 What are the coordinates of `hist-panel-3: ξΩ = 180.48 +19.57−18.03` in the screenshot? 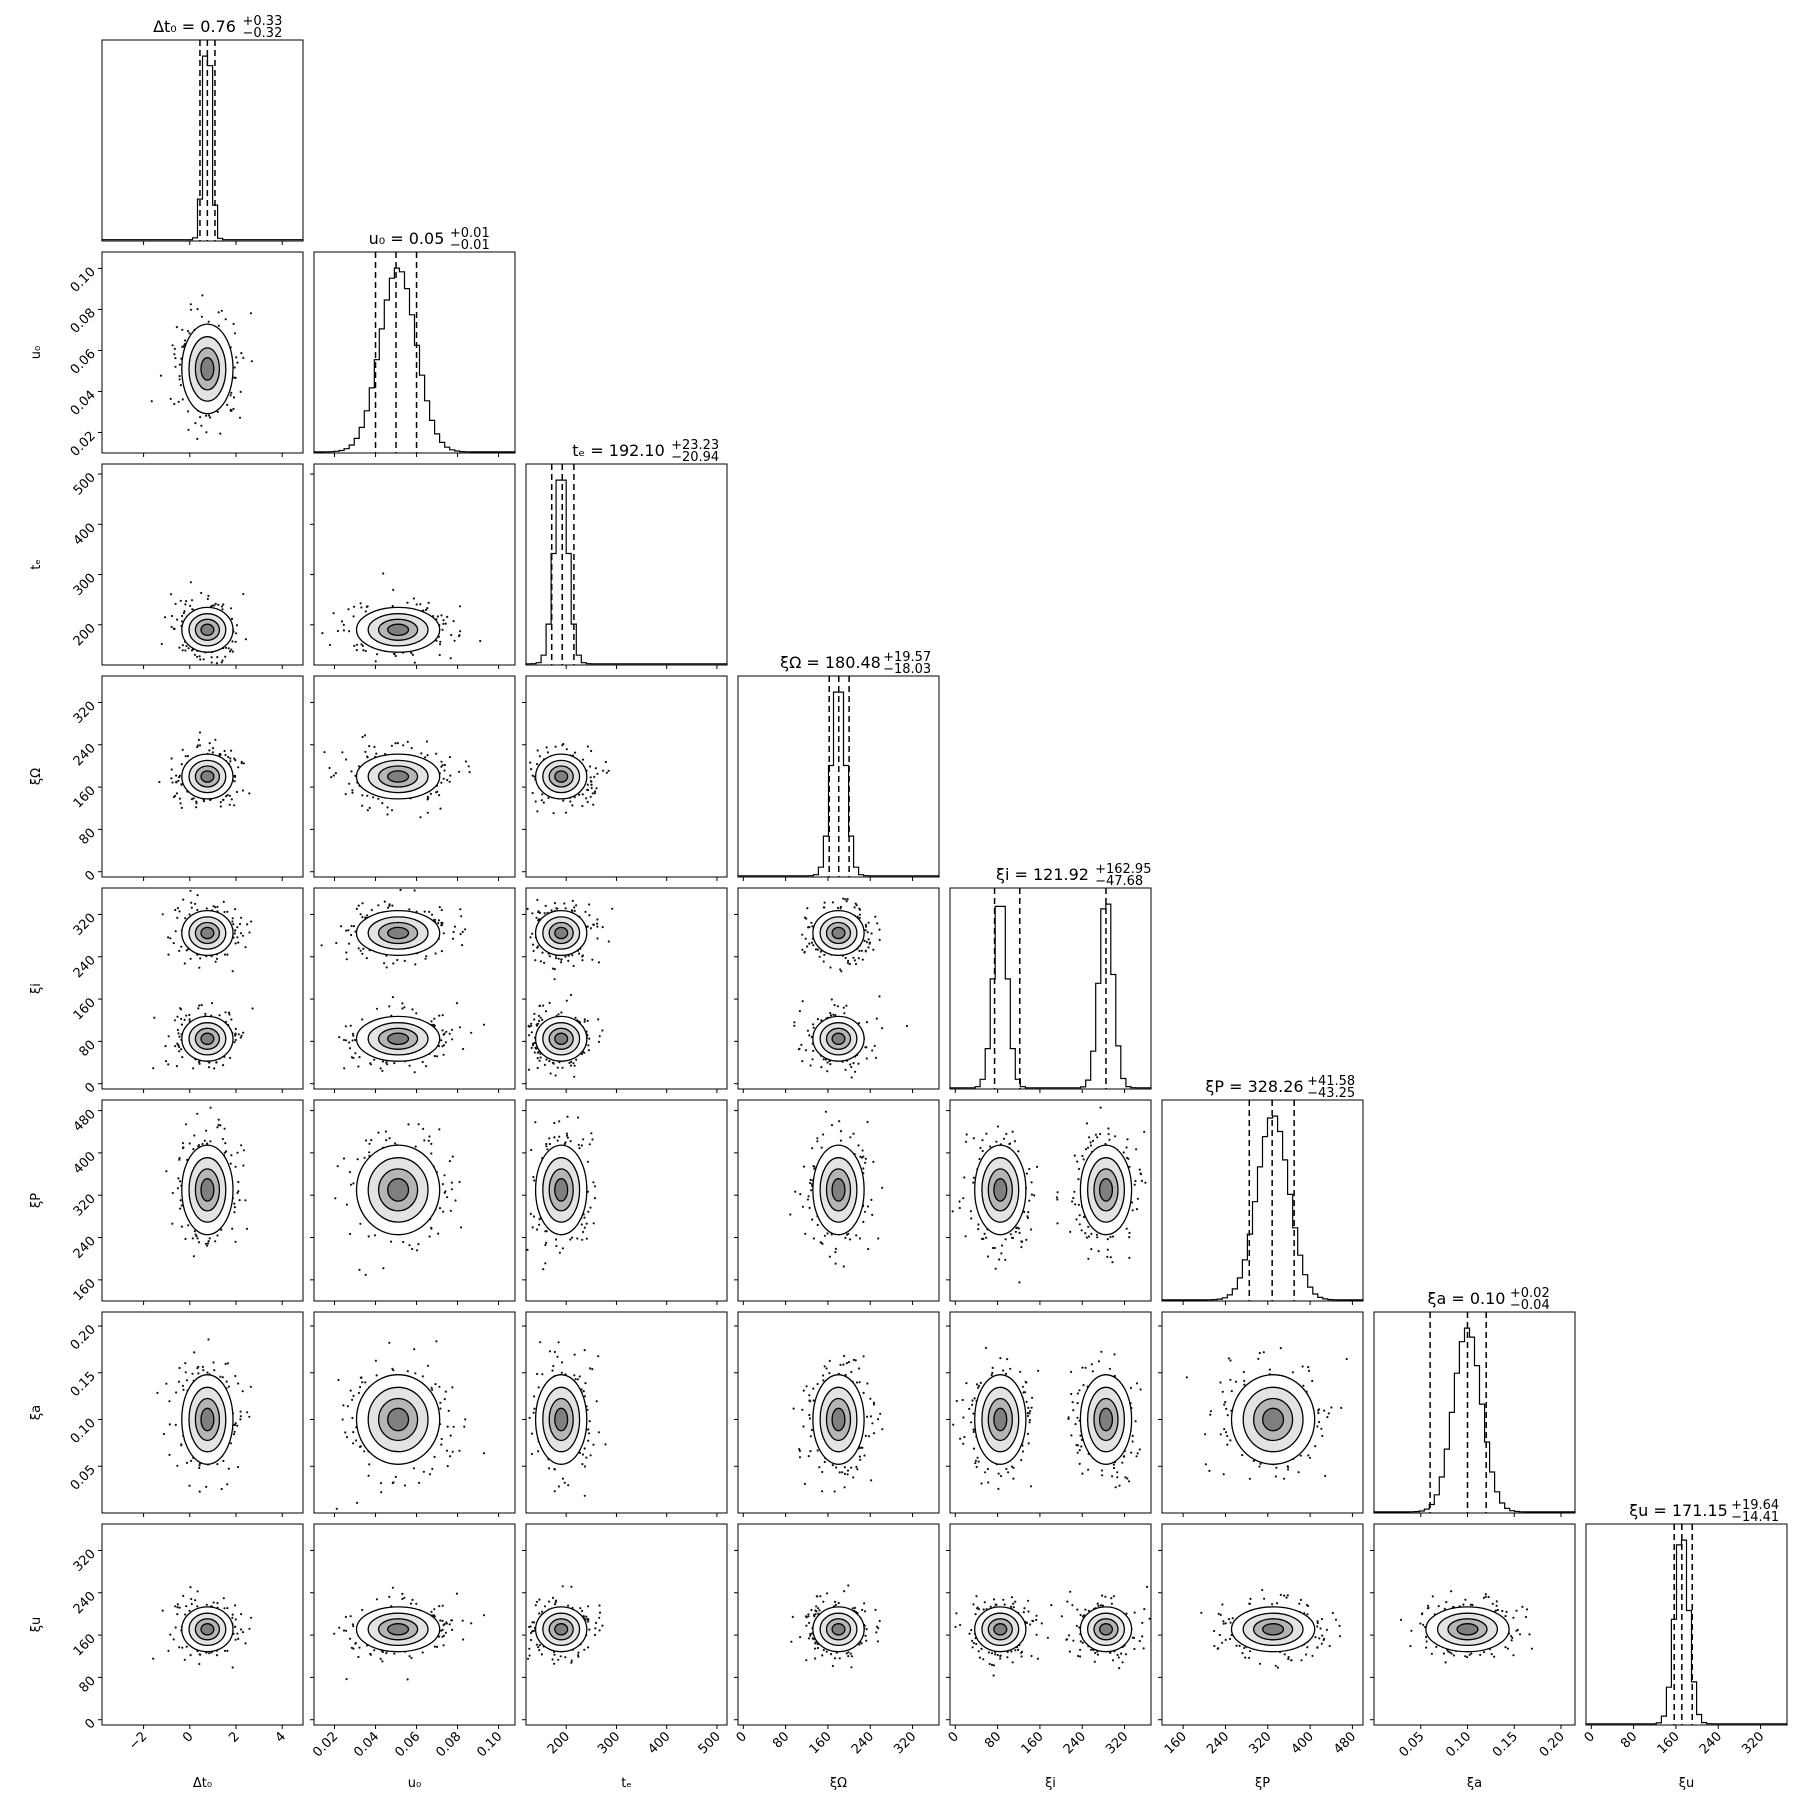 It's located at (838, 765).